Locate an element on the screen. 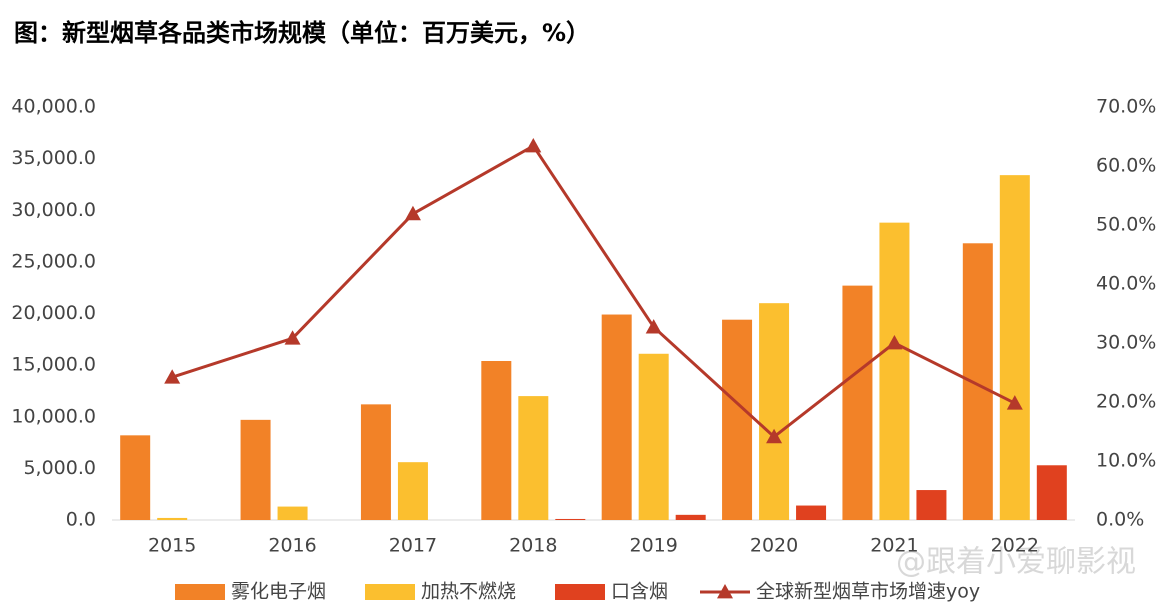  x-tick-label: 2020 is located at coordinates (774, 546).